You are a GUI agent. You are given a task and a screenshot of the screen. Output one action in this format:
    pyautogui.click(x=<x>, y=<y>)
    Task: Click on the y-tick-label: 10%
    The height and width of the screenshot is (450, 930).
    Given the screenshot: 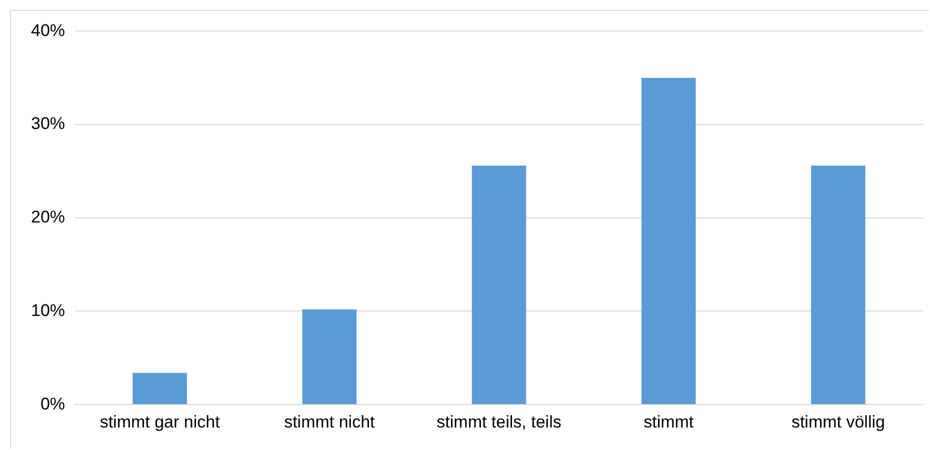 What is the action you would take?
    pyautogui.click(x=48, y=310)
    